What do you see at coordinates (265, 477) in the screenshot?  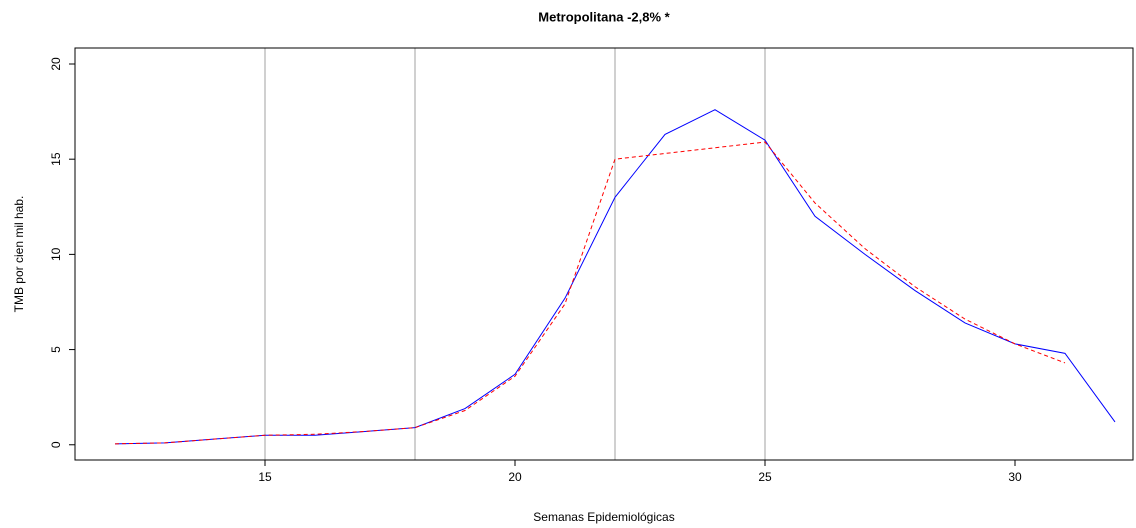 I see `x-tick-label: 15` at bounding box center [265, 477].